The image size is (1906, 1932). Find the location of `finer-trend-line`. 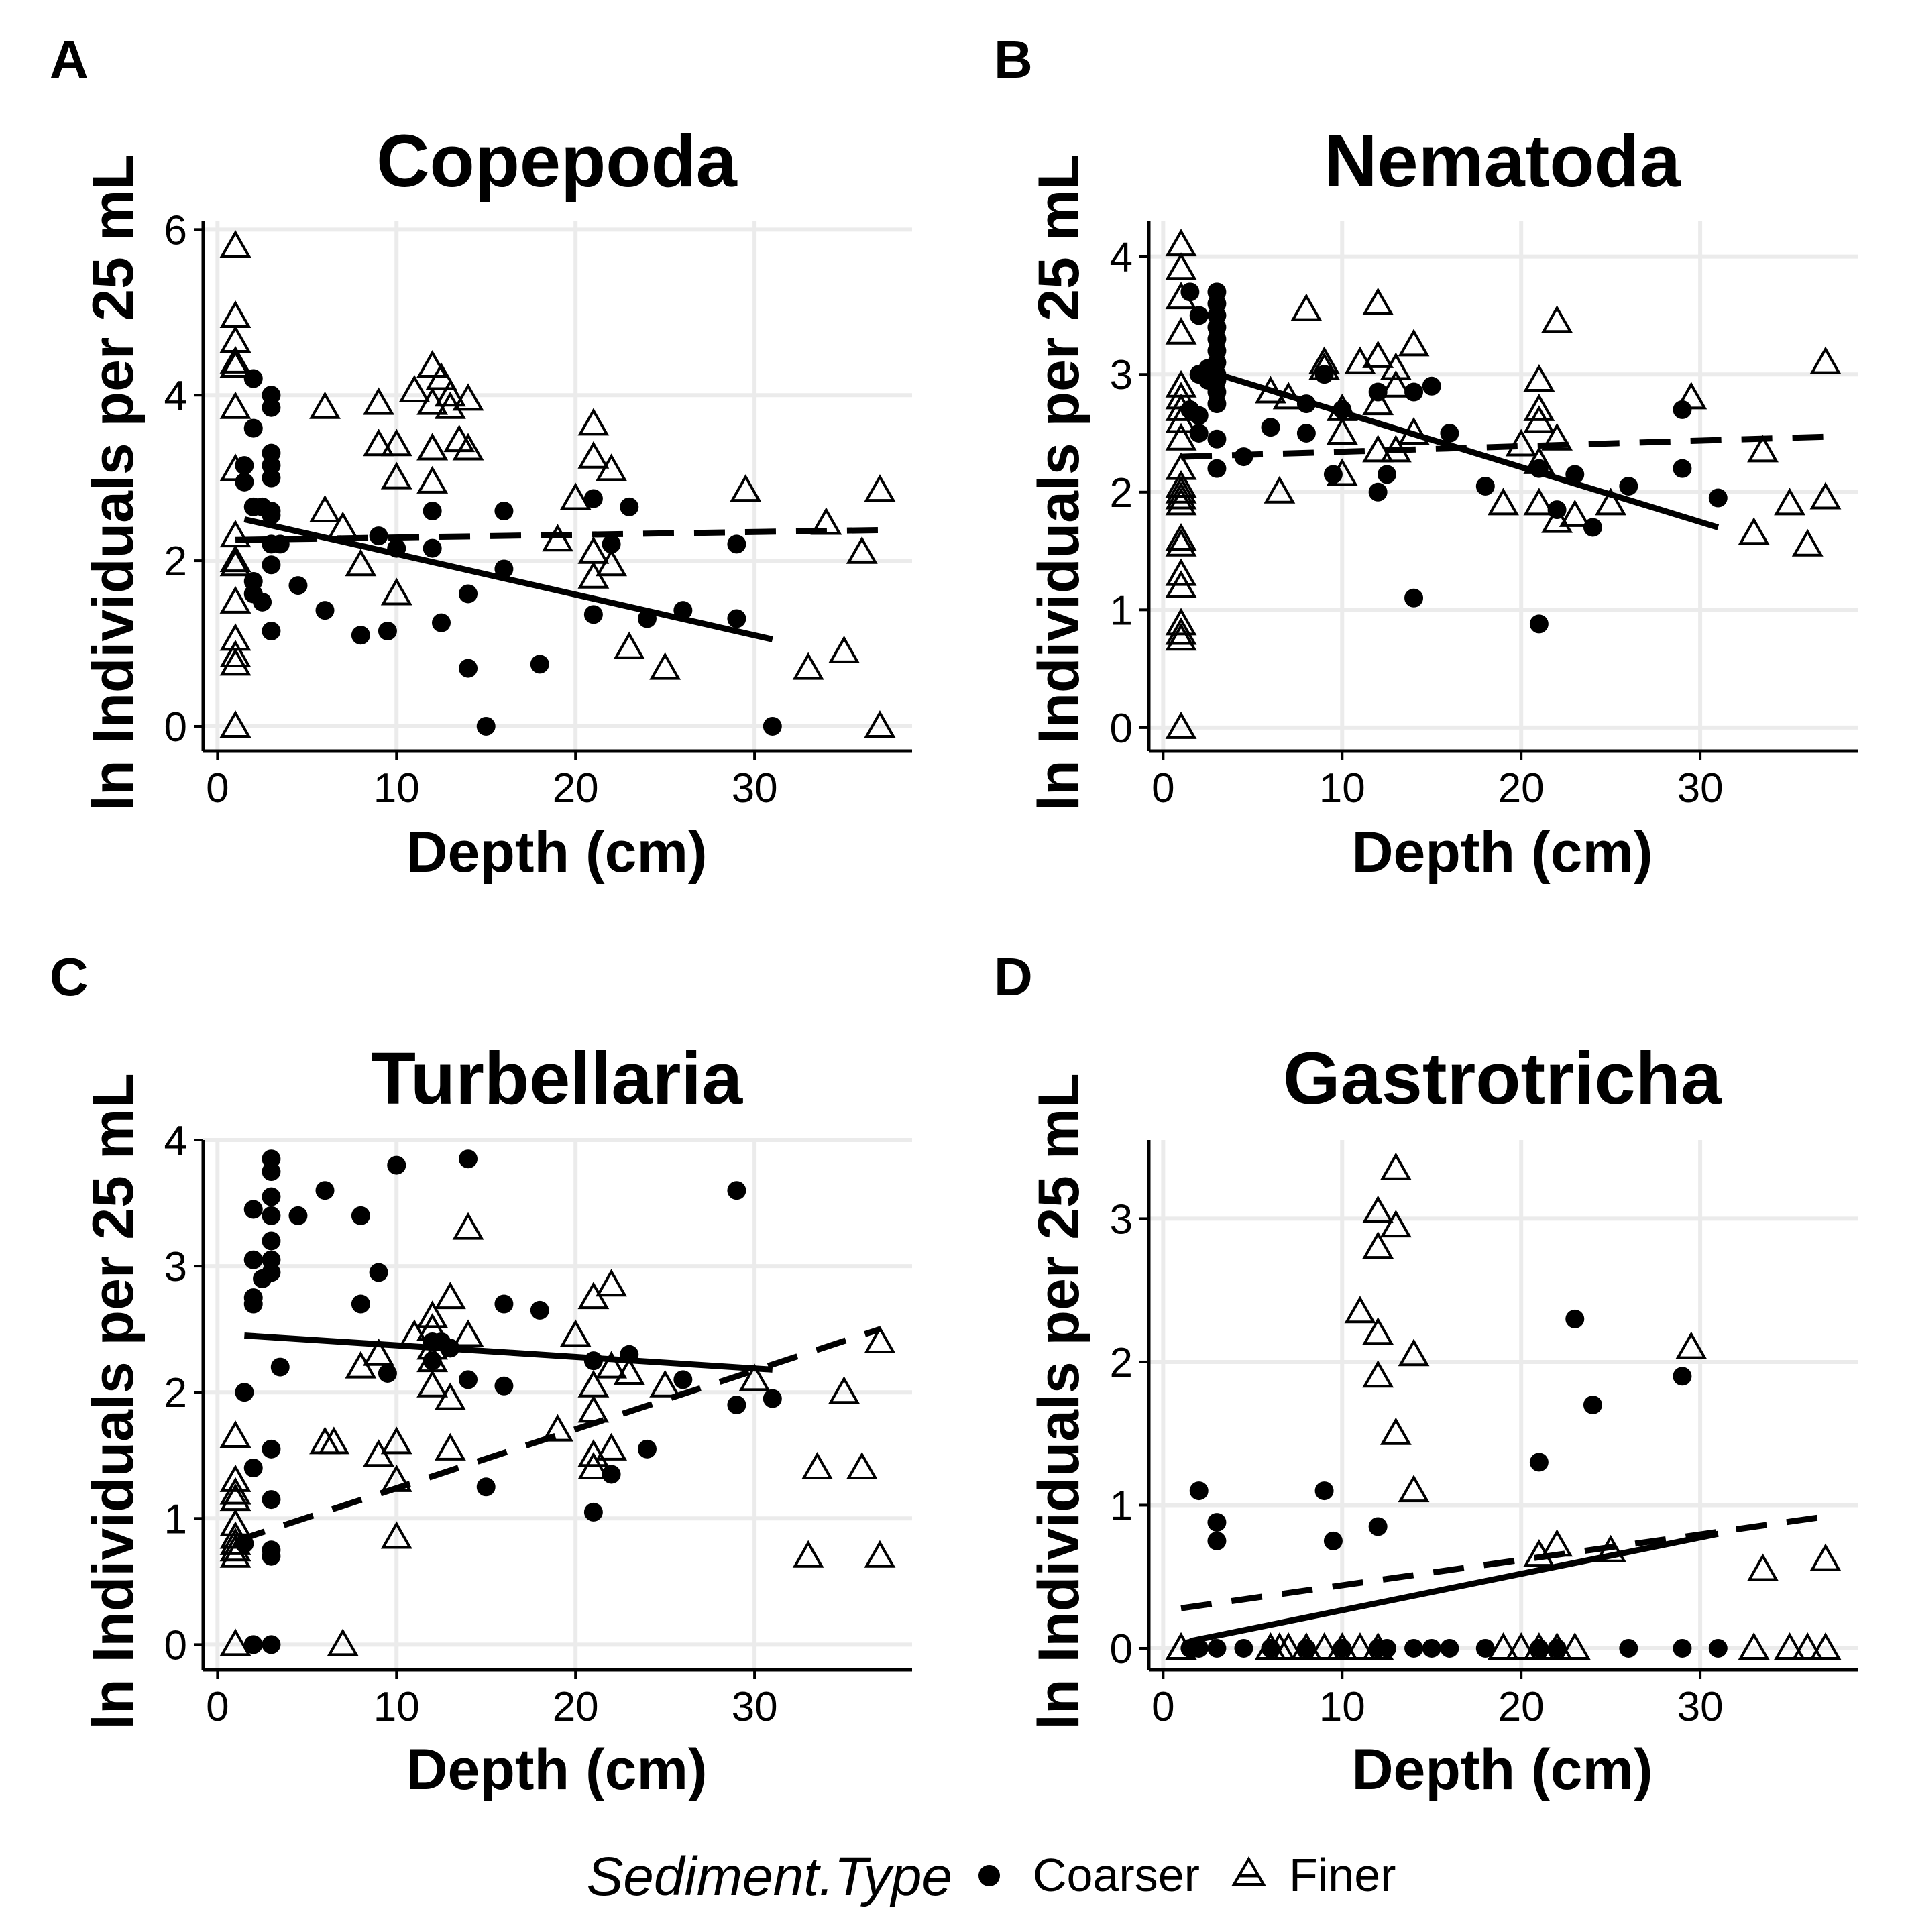

finer-trend-line is located at coordinates (558, 534).